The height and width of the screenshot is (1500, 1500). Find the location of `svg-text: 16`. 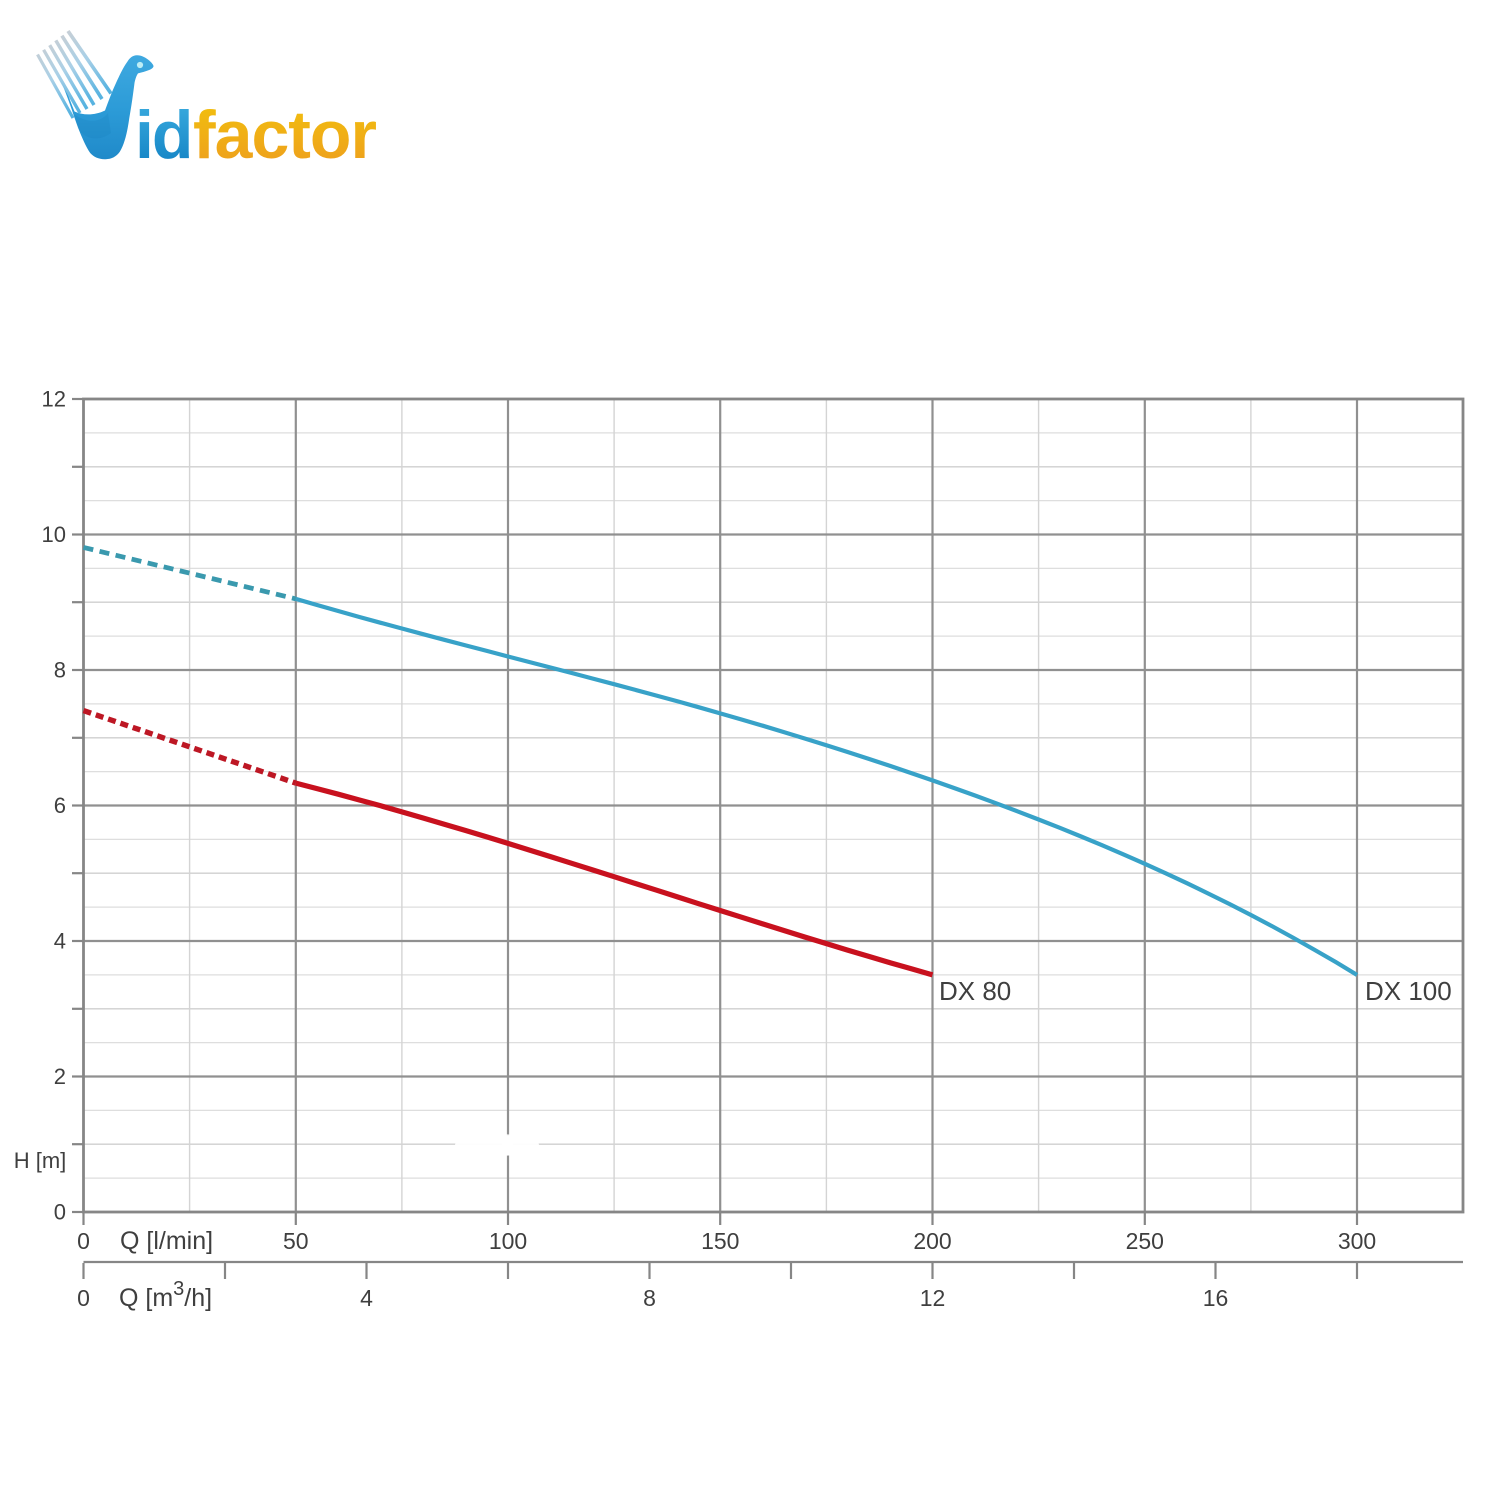

svg-text: 16 is located at coordinates (1216, 1298).